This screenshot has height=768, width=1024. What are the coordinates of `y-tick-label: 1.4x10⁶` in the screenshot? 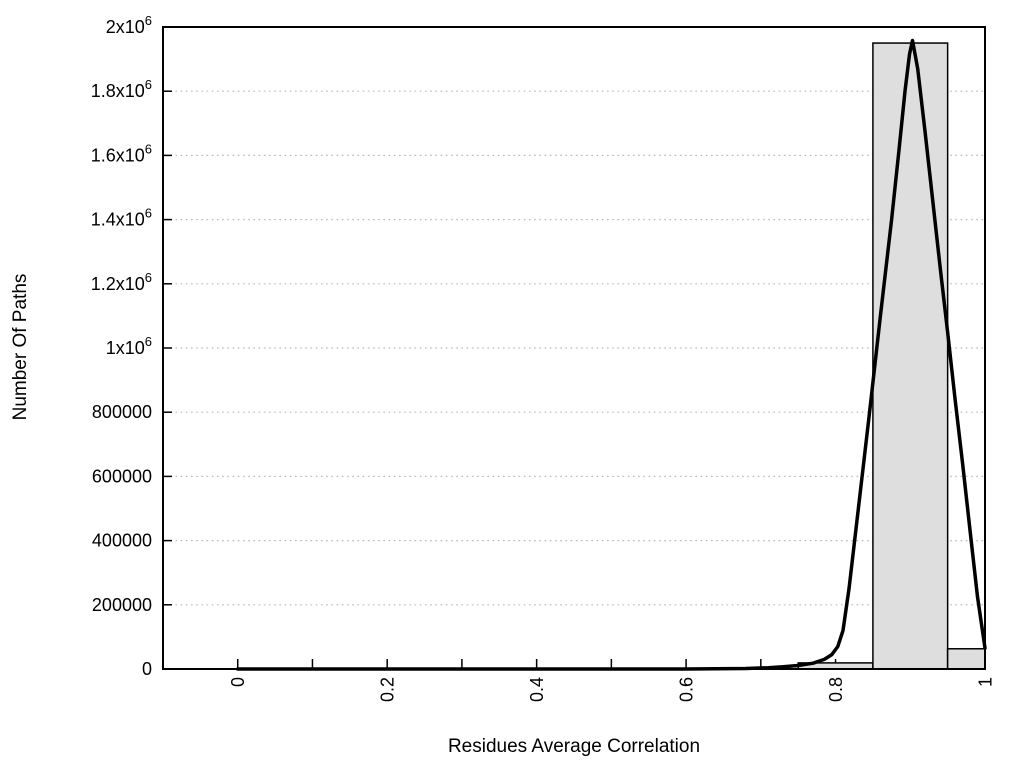 It's located at (121, 218).